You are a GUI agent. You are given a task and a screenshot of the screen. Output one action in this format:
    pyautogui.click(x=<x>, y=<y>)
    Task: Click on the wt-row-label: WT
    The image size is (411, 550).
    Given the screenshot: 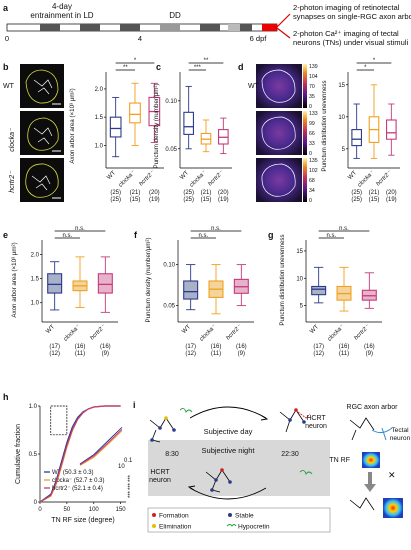 What is the action you would take?
    pyautogui.click(x=9, y=86)
    